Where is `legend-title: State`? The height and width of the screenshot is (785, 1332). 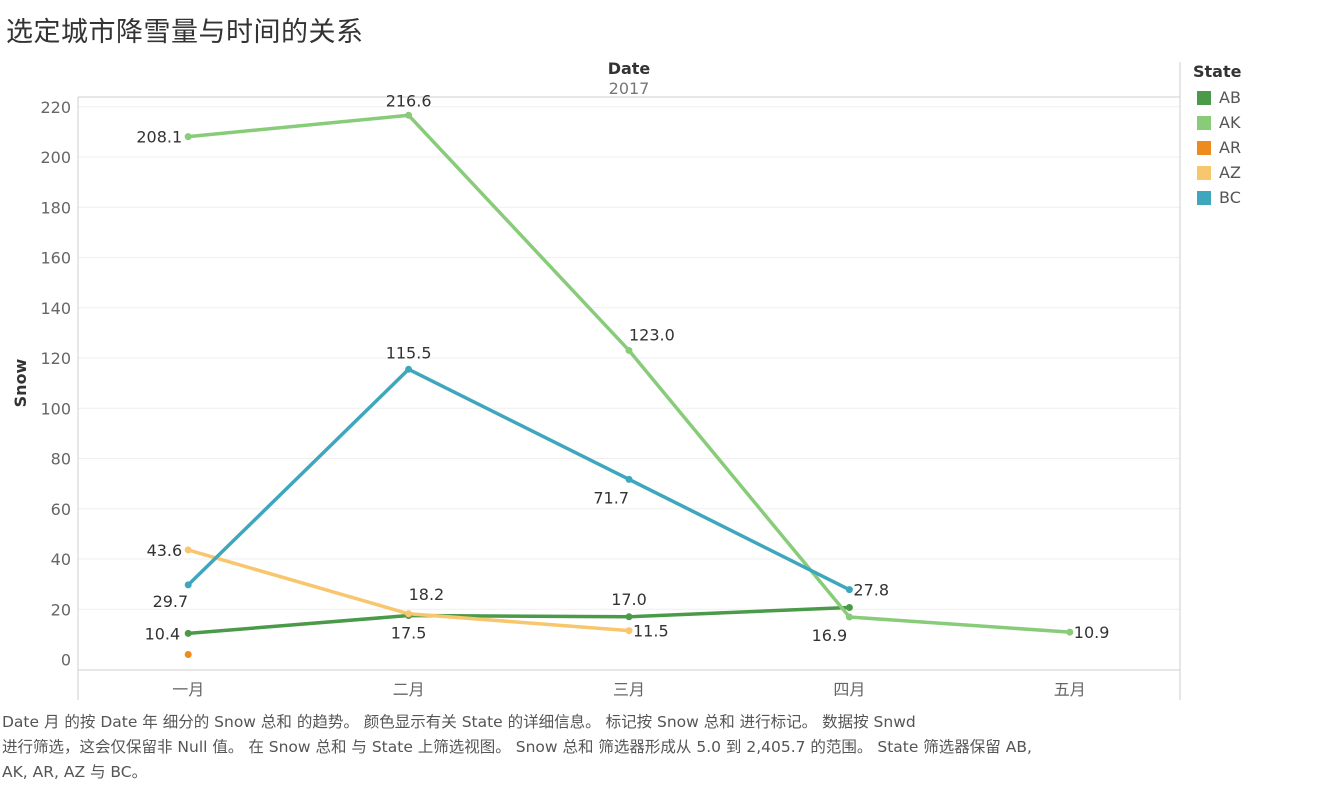 legend-title: State is located at coordinates (1217, 71).